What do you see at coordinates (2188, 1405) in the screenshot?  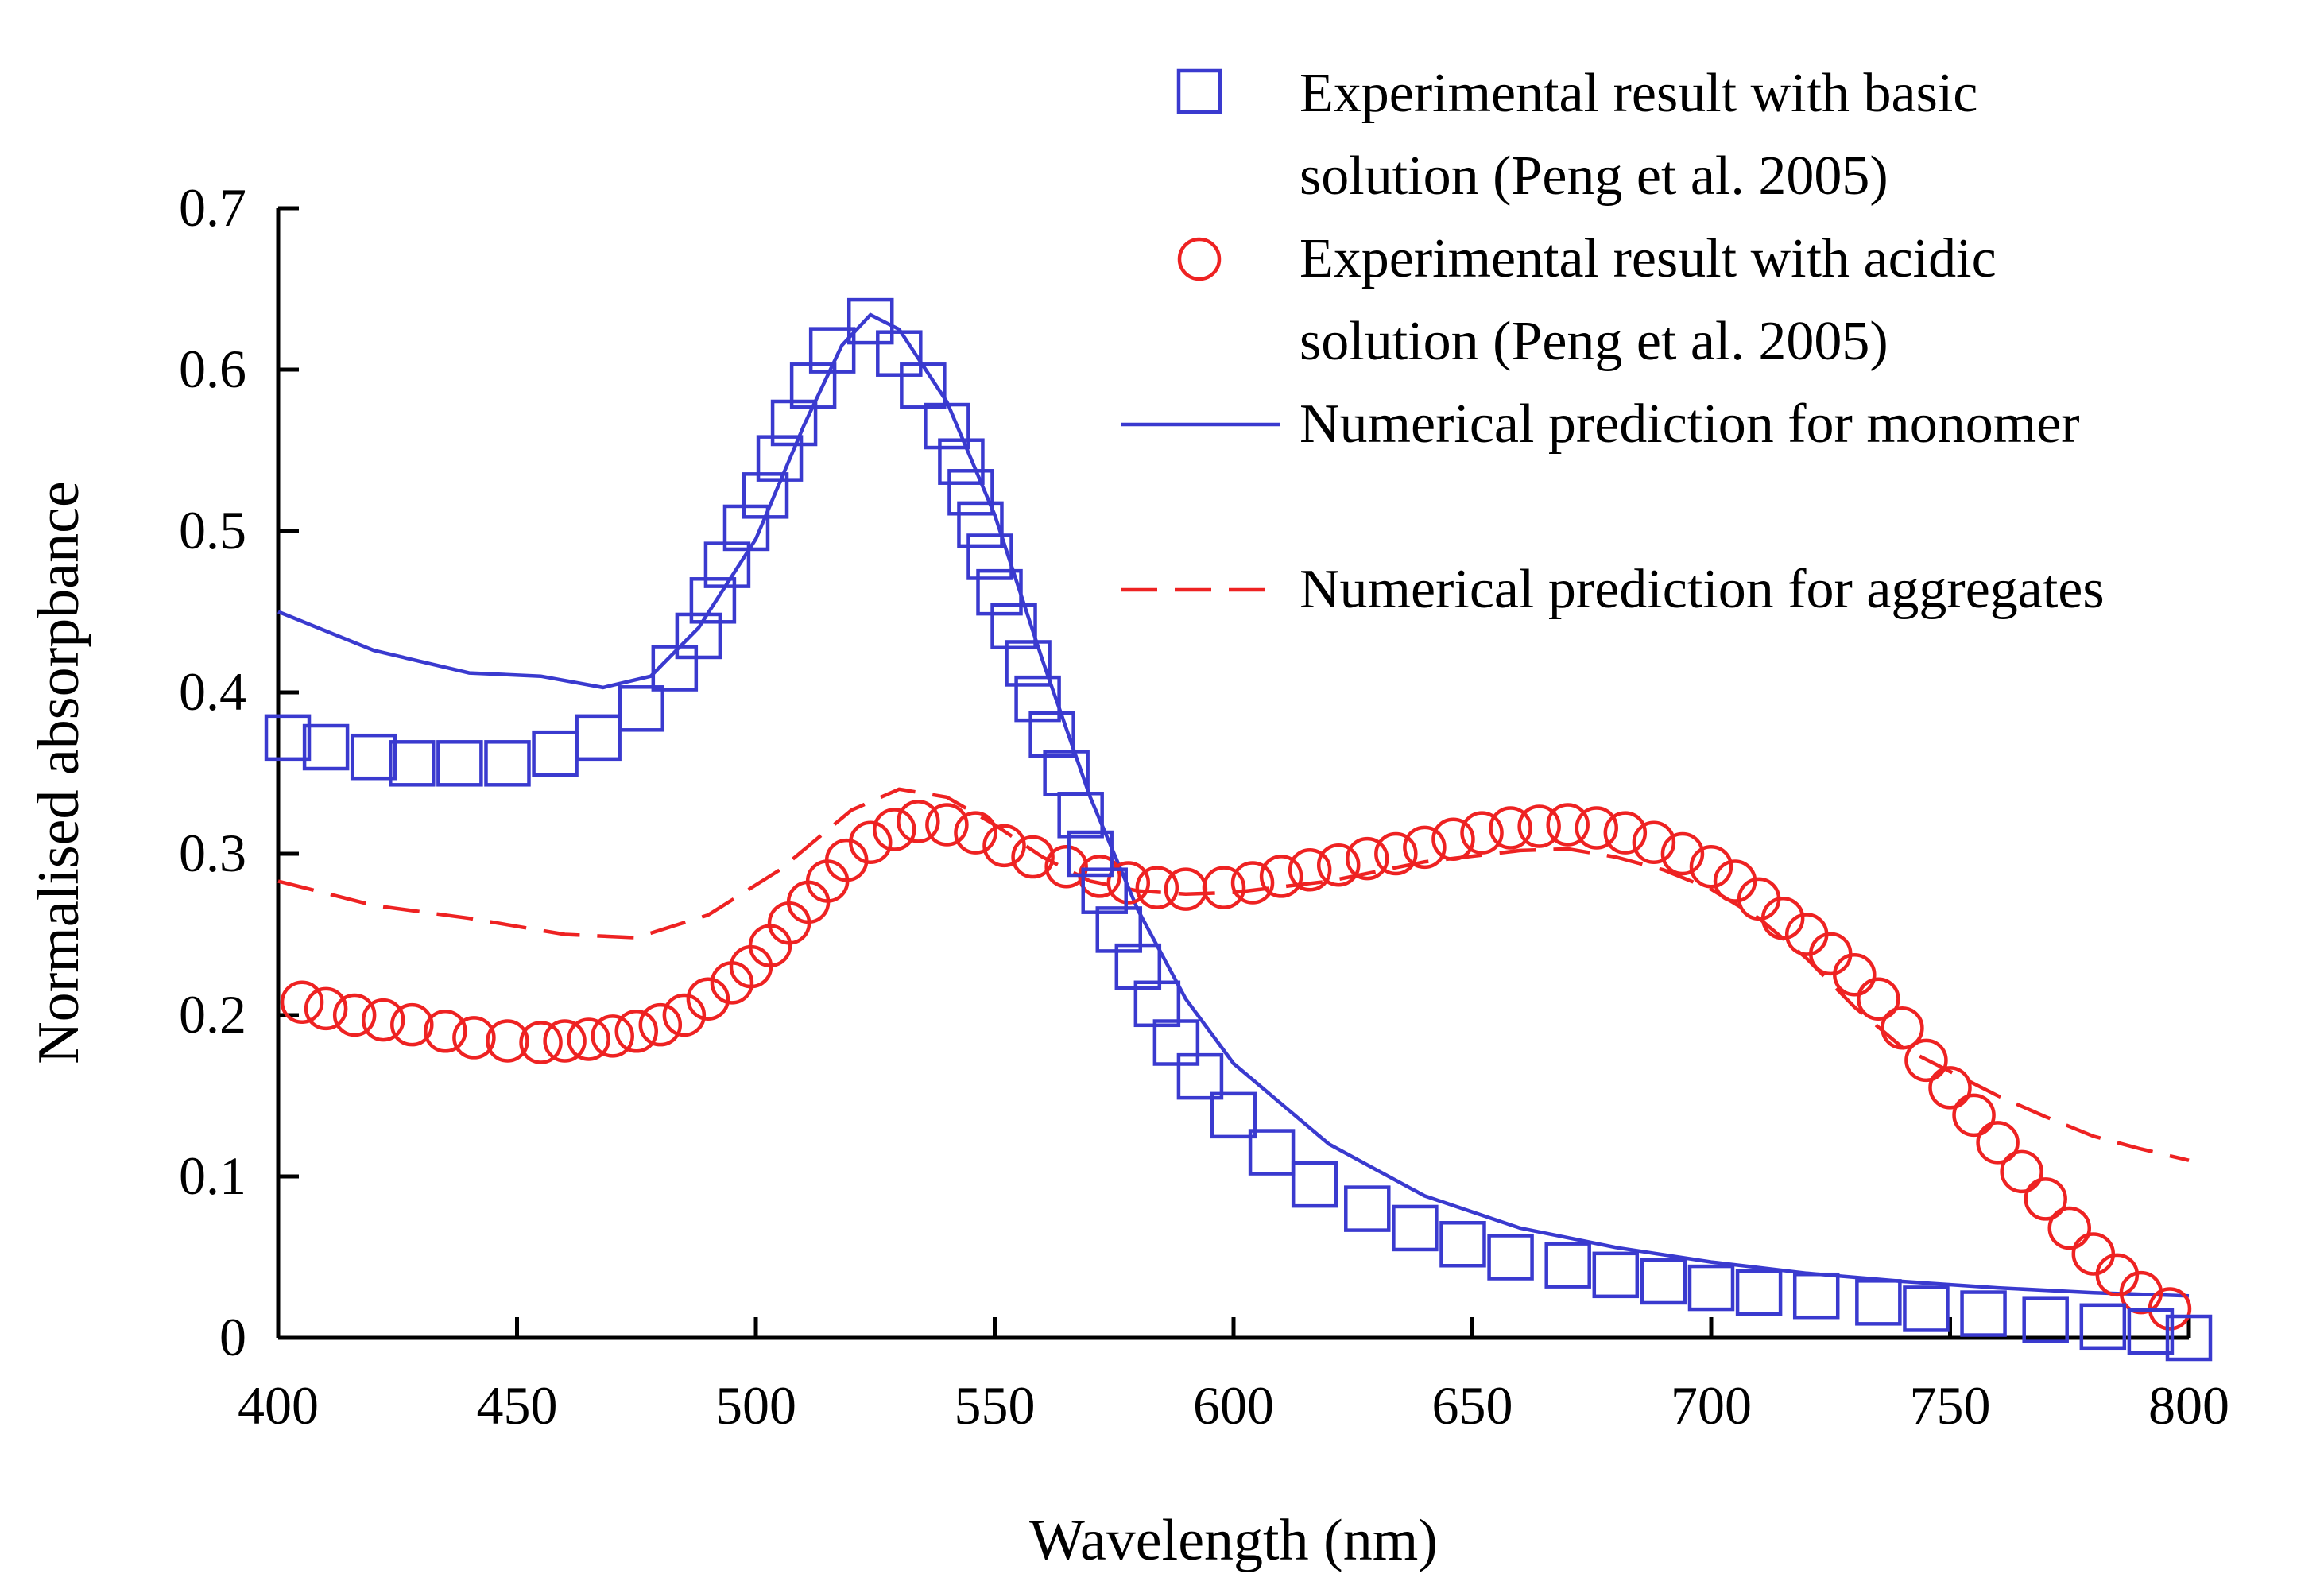 I see `x-tick-label: 800` at bounding box center [2188, 1405].